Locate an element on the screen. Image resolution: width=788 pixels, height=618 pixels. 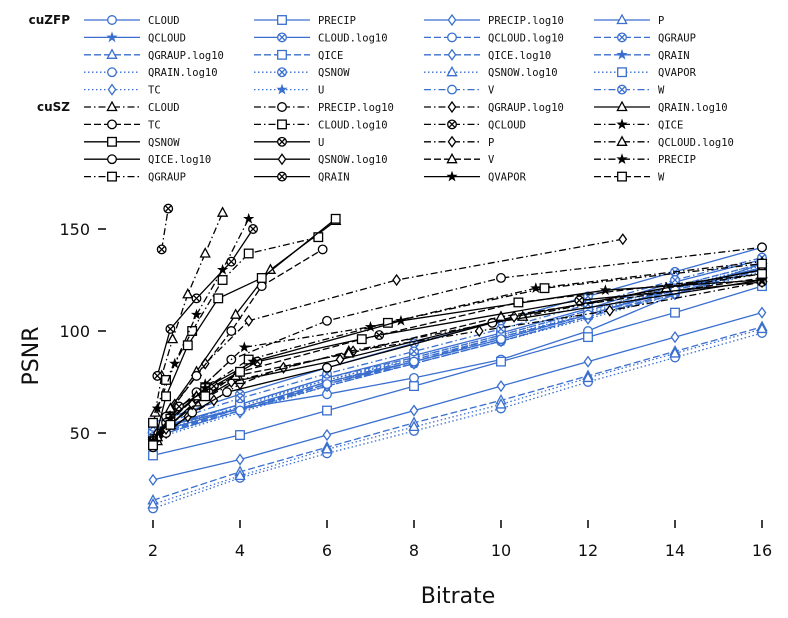
x-tick-label-8: 8 is located at coordinates (414, 550).